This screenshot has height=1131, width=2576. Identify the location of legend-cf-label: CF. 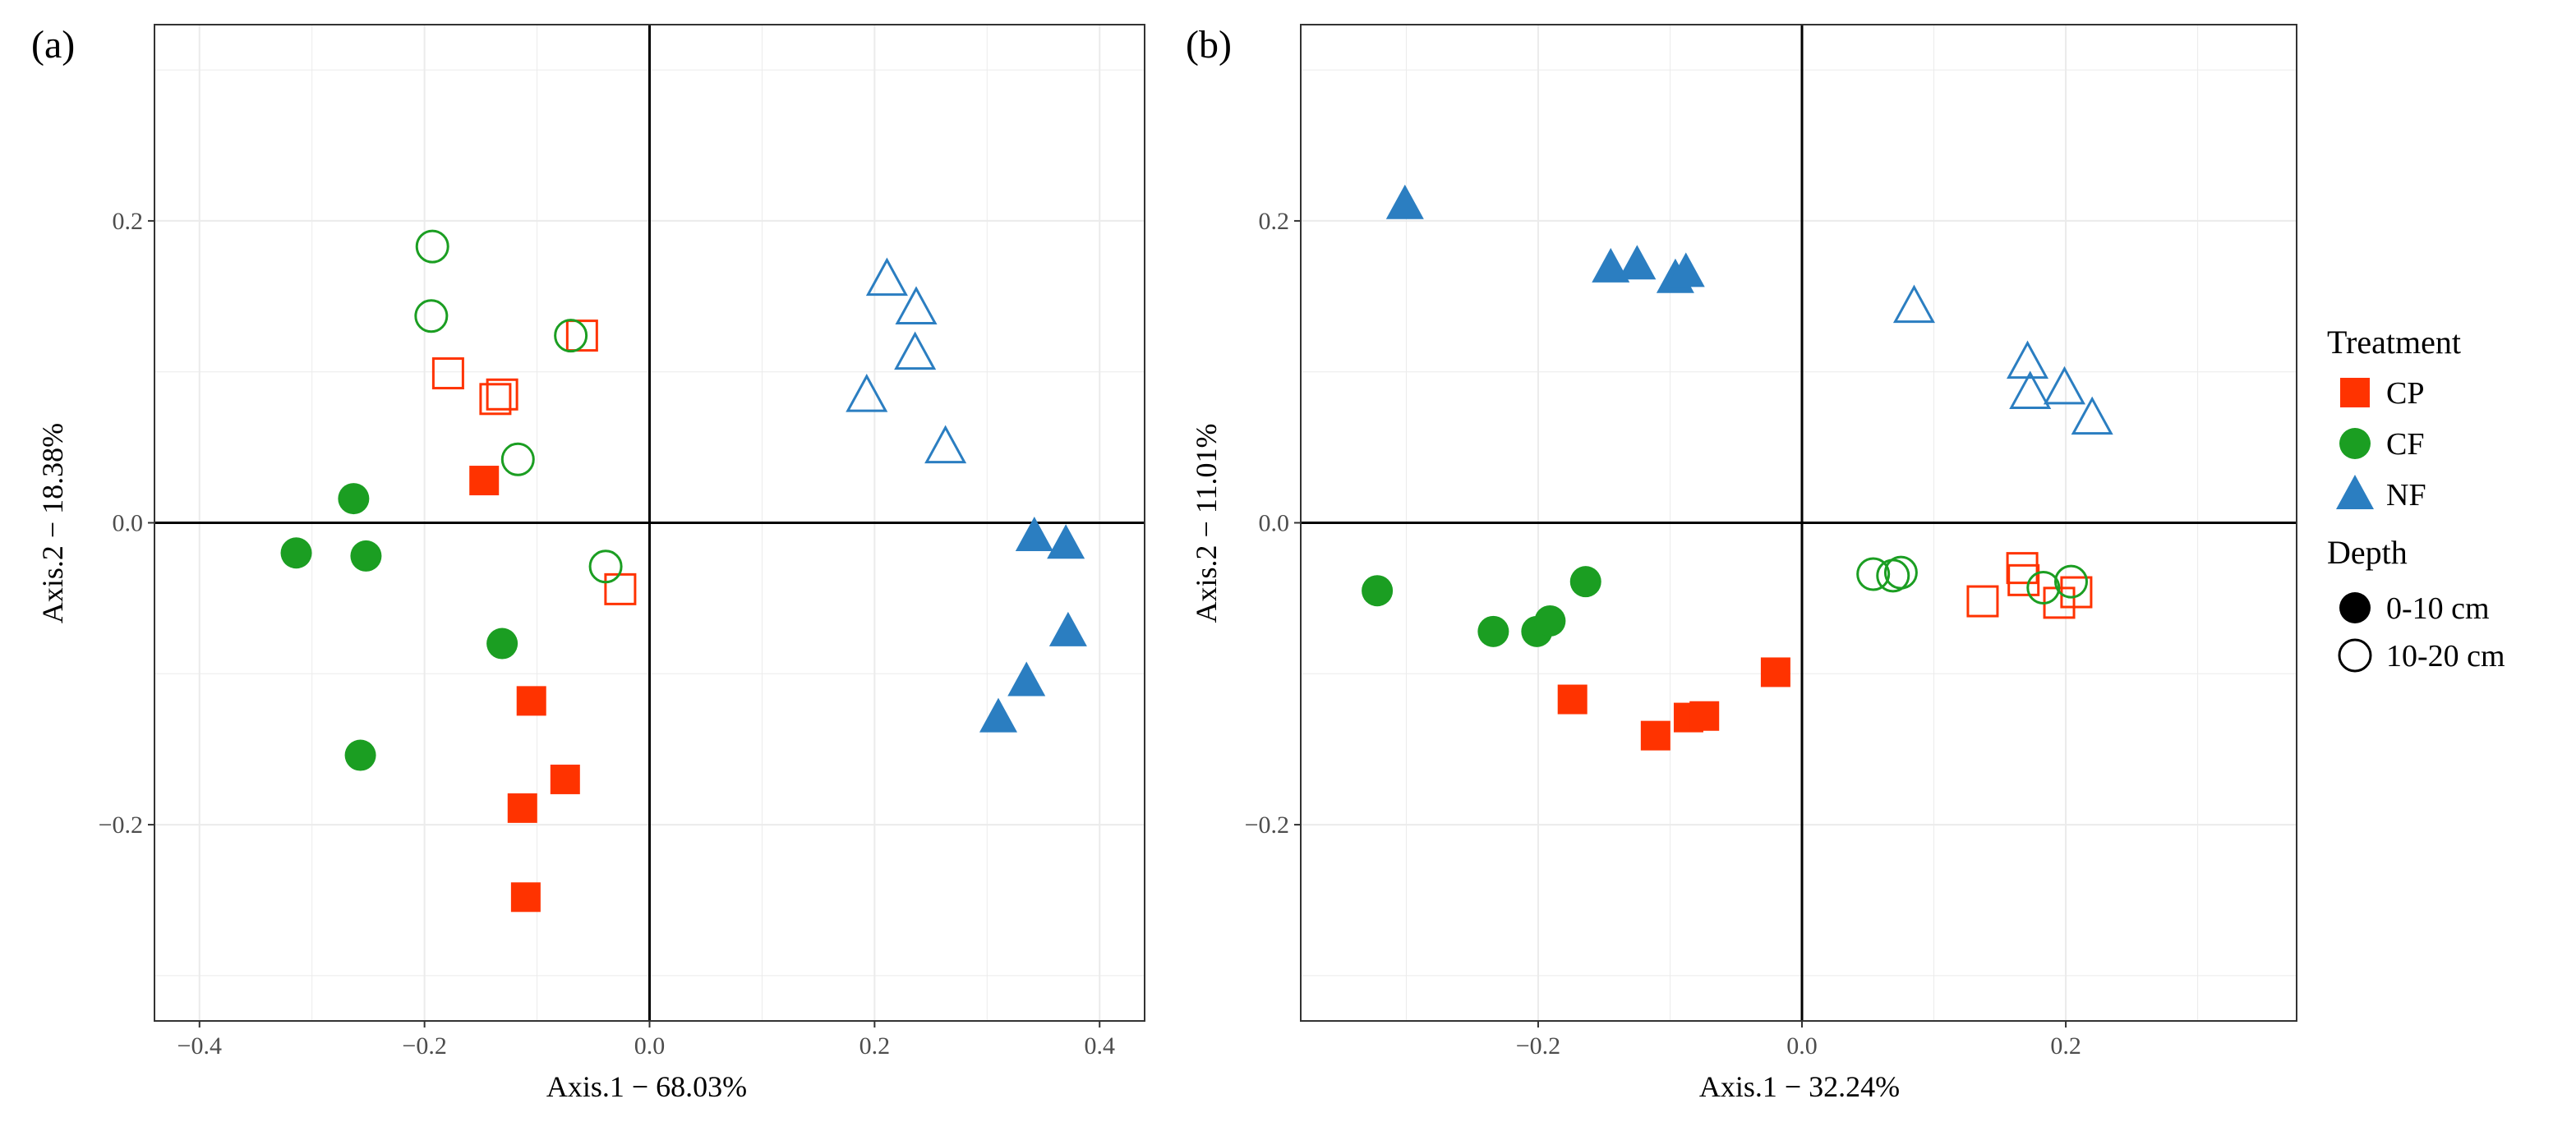
(2405, 444).